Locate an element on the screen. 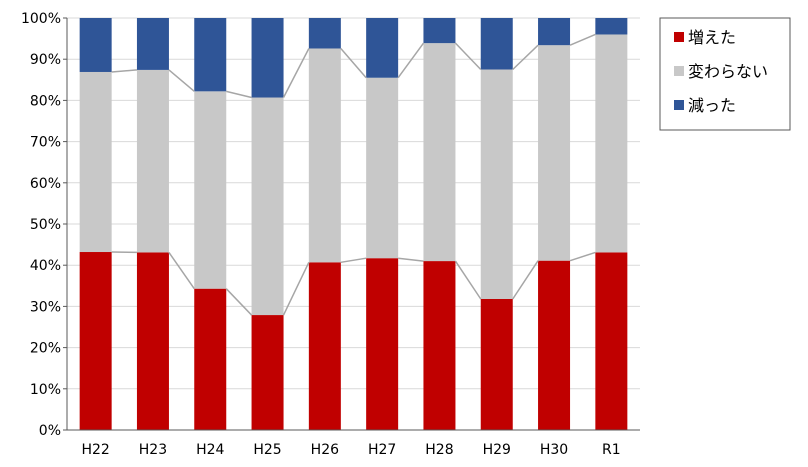 This screenshot has height=467, width=808. y-tick-label: 50% is located at coordinates (45, 225).